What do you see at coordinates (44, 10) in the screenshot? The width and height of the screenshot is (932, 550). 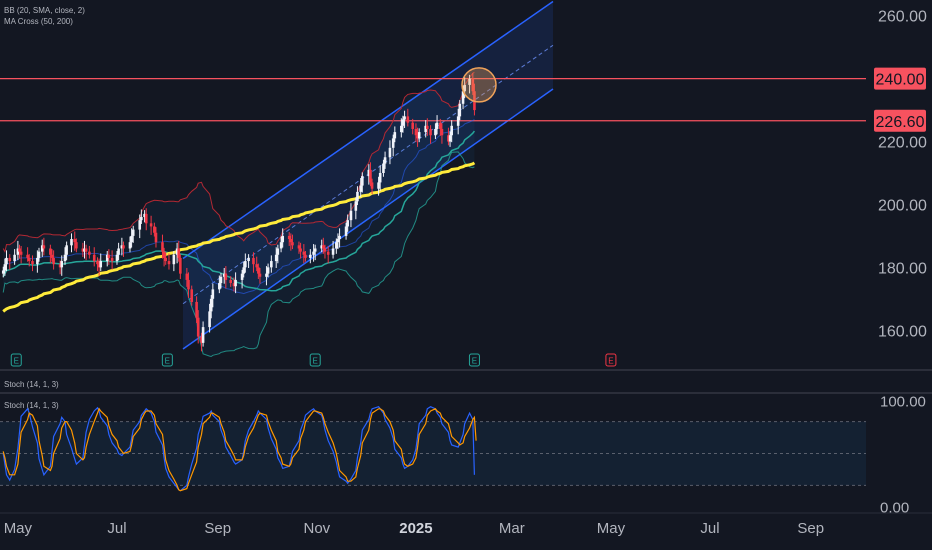 I see `bb-indicator-label: BB (20, SMA, close, 2)` at bounding box center [44, 10].